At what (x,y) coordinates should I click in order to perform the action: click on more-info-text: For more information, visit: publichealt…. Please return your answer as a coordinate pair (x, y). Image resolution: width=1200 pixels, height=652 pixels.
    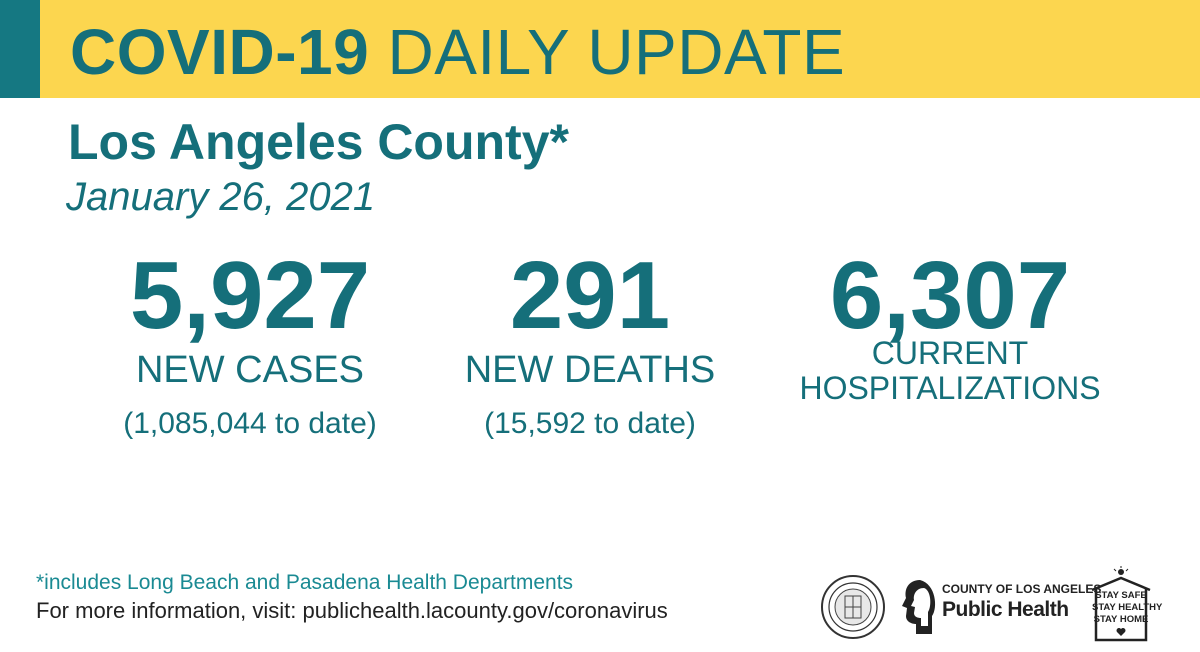
    Looking at the image, I should click on (352, 610).